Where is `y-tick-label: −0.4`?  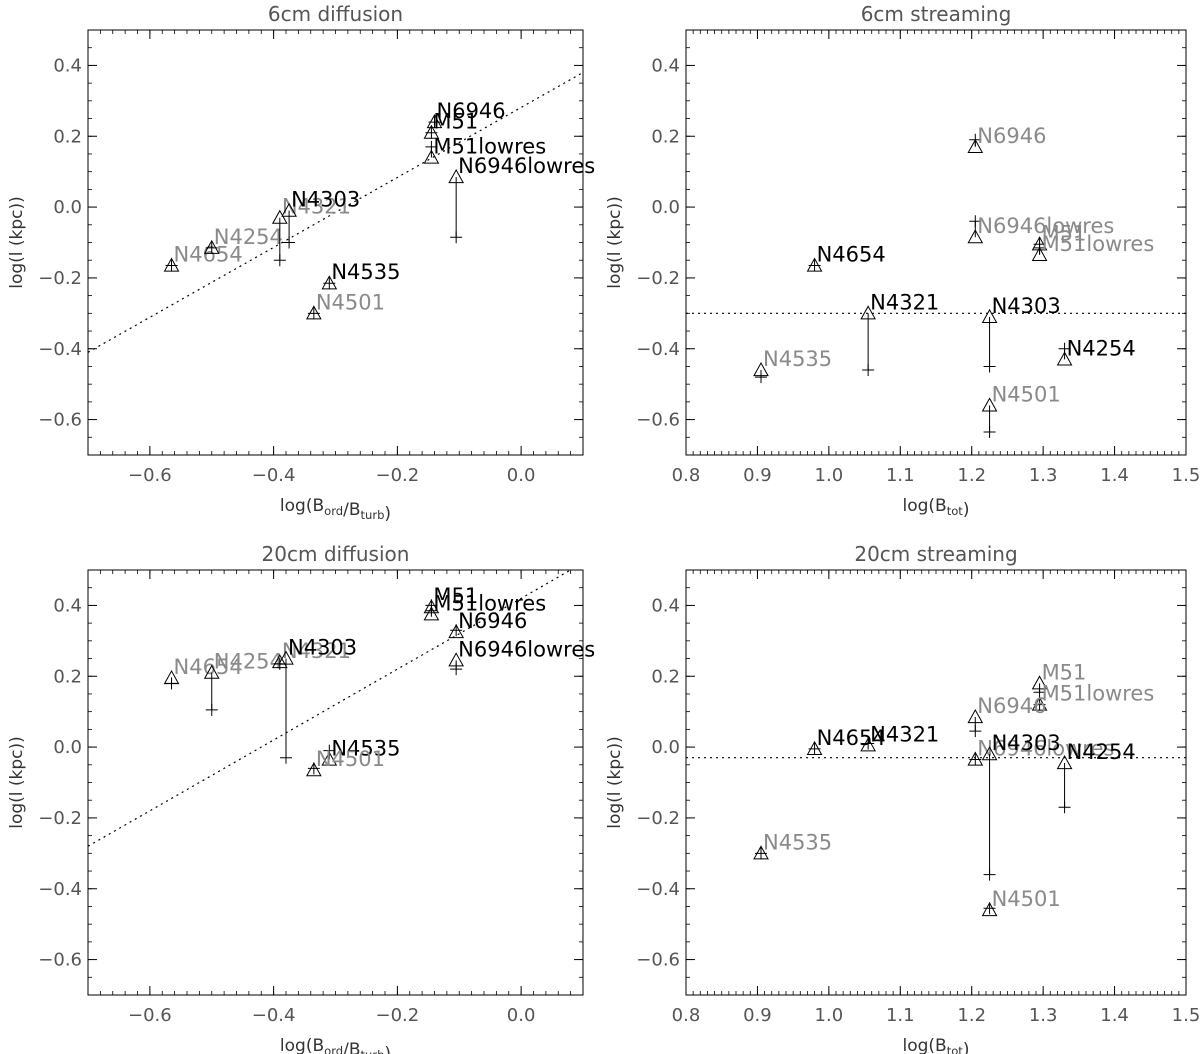 y-tick-label: −0.4 is located at coordinates (658, 349).